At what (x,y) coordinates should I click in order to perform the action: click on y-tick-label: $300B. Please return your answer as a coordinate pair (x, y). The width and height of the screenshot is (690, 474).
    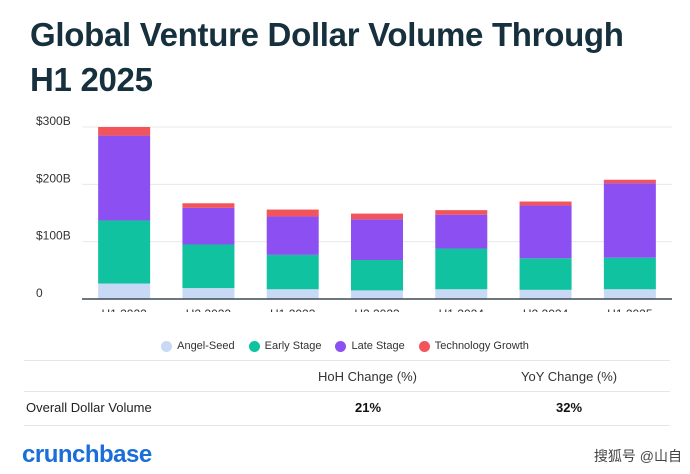
    Looking at the image, I should click on (53, 121).